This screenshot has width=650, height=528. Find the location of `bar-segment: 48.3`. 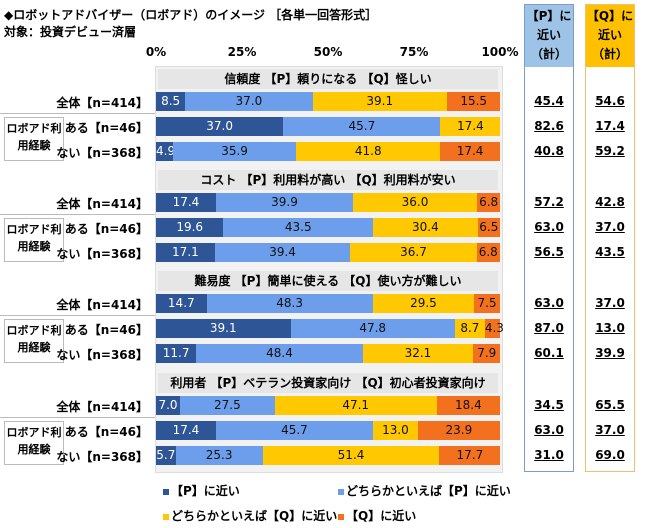

bar-segment: 48.3 is located at coordinates (289, 303).